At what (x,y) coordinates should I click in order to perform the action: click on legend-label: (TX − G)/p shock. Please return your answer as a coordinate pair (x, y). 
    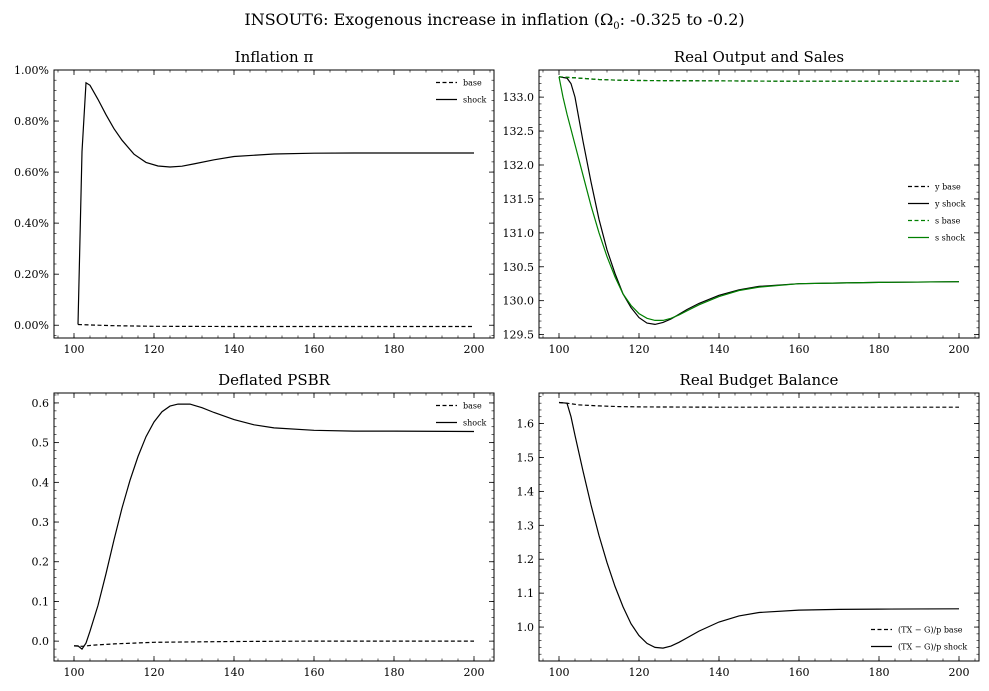
    Looking at the image, I should click on (932, 647).